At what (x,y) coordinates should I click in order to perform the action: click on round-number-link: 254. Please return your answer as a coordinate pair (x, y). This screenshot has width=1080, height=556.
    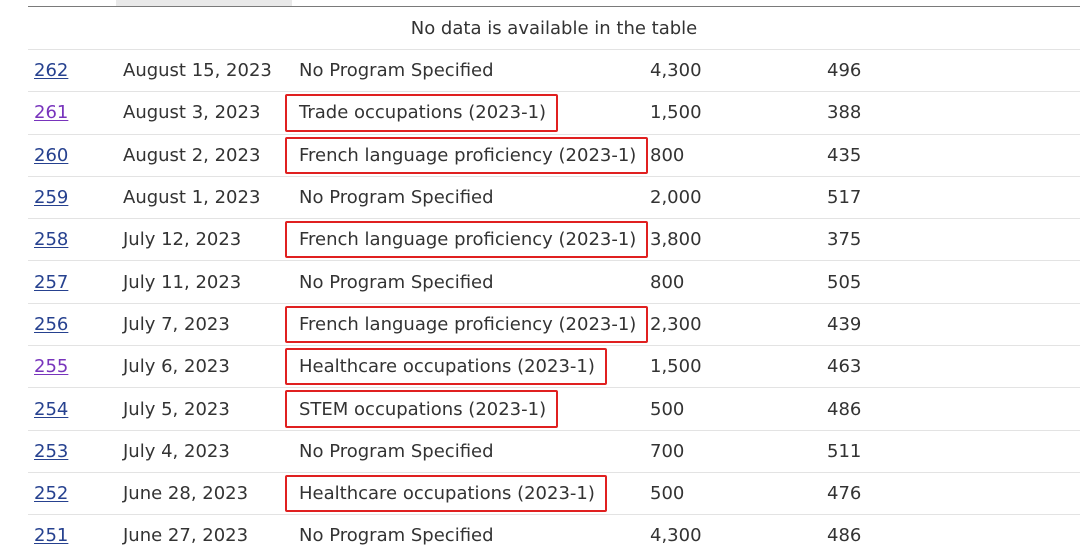
    Looking at the image, I should click on (51, 409).